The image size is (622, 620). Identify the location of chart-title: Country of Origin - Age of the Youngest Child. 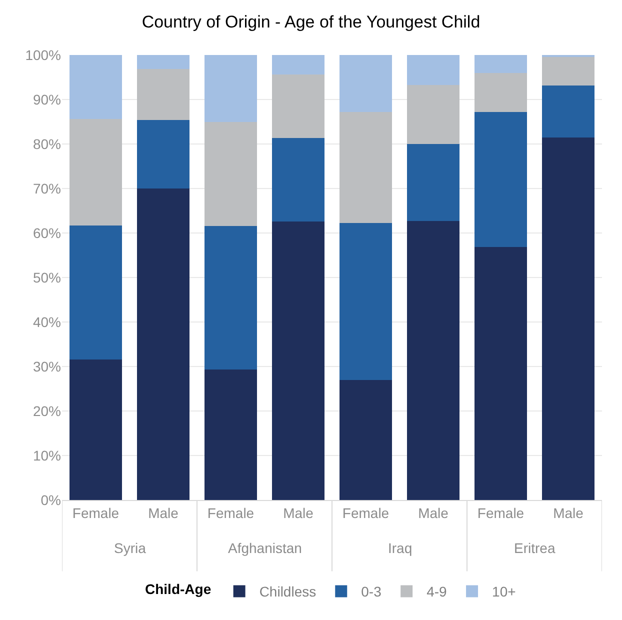
(311, 22).